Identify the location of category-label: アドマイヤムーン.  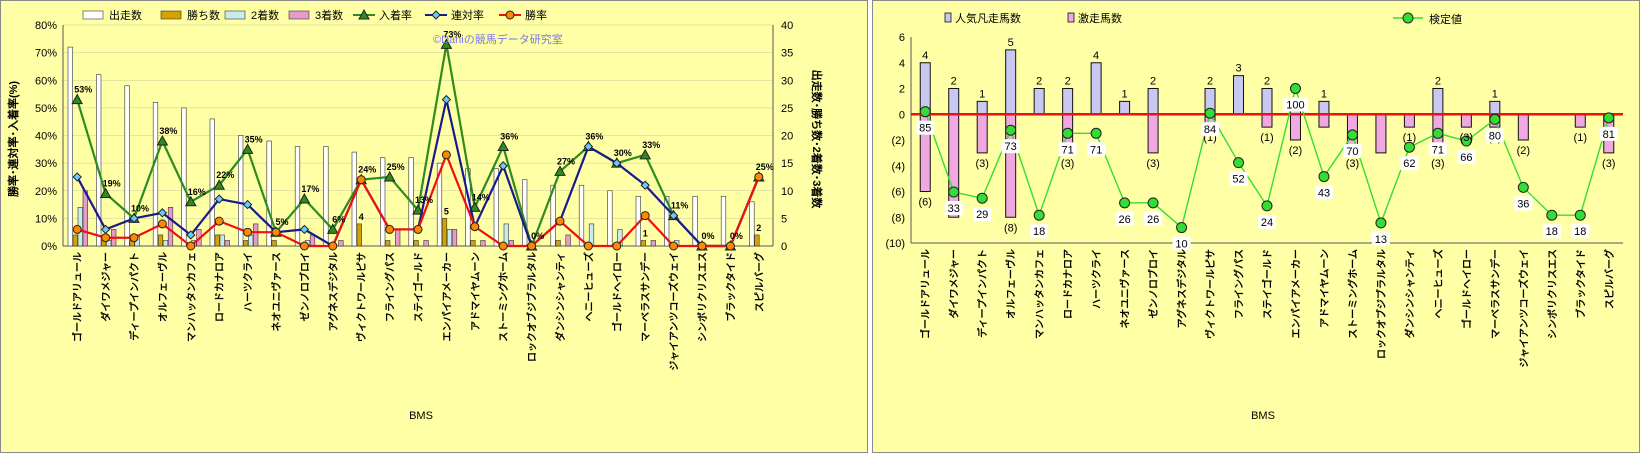
(1325, 288).